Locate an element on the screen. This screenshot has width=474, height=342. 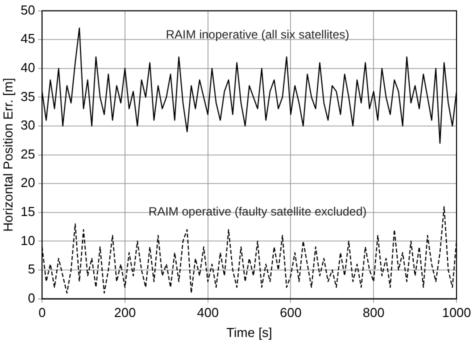
x-tick-label: 200 is located at coordinates (125, 312).